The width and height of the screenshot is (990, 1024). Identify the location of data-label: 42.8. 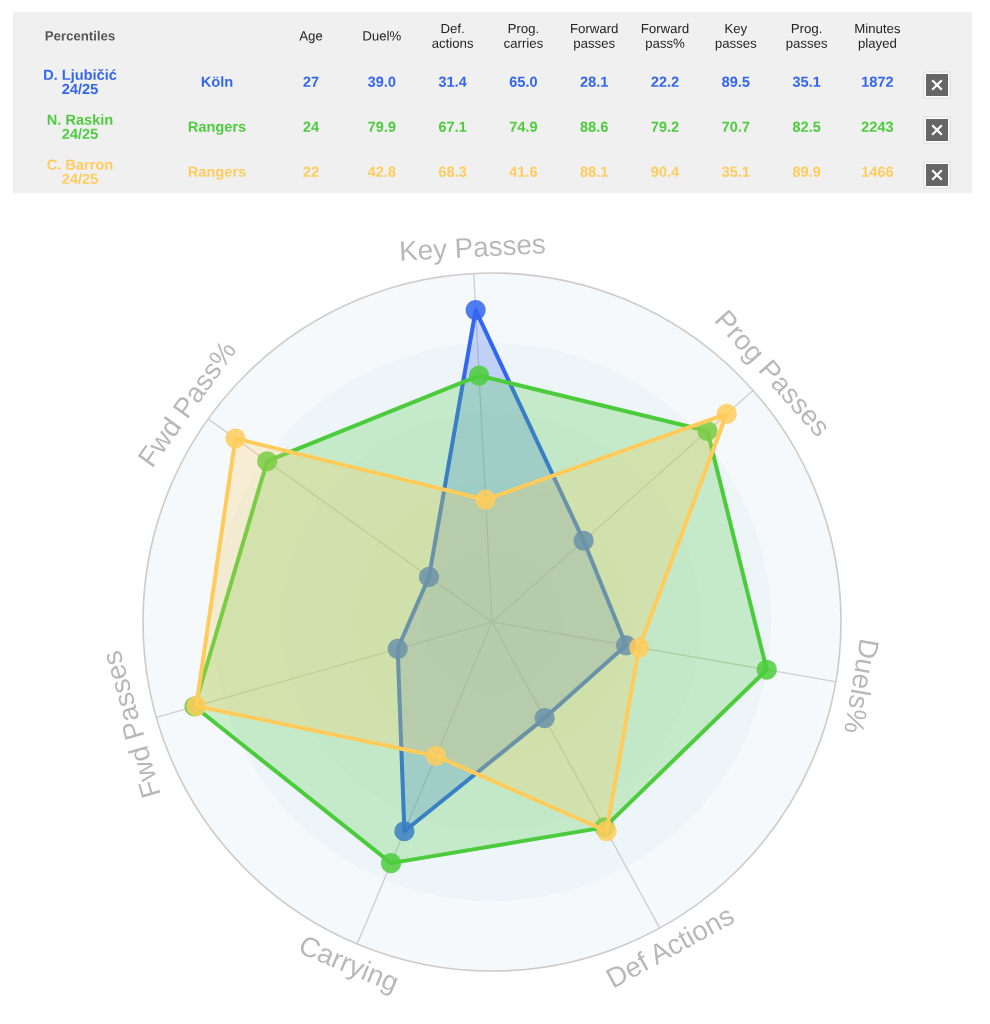
(381, 171).